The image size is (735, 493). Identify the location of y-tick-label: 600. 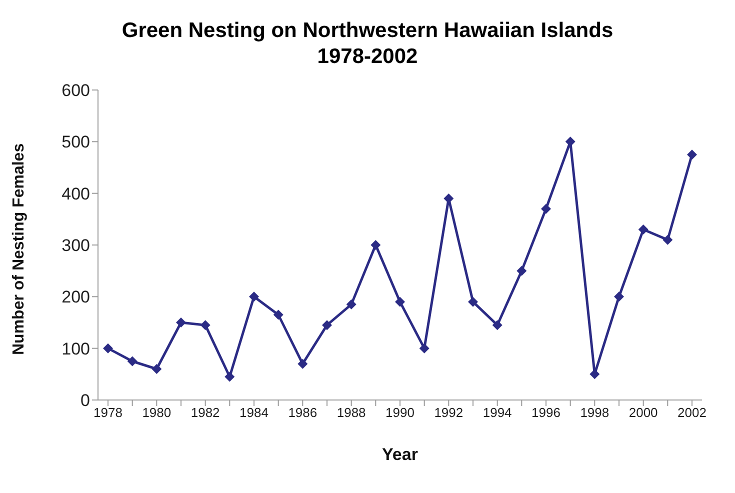
(76, 90).